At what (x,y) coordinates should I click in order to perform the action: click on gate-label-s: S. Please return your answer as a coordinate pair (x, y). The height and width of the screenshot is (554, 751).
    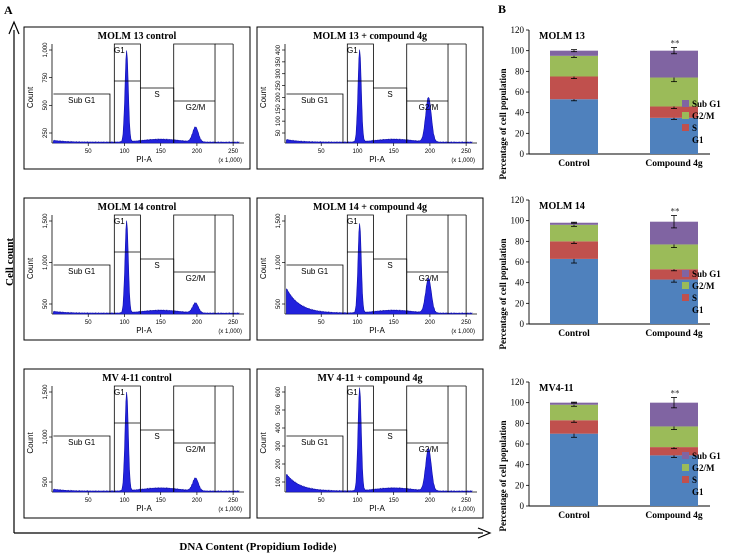
    Looking at the image, I should click on (156, 94).